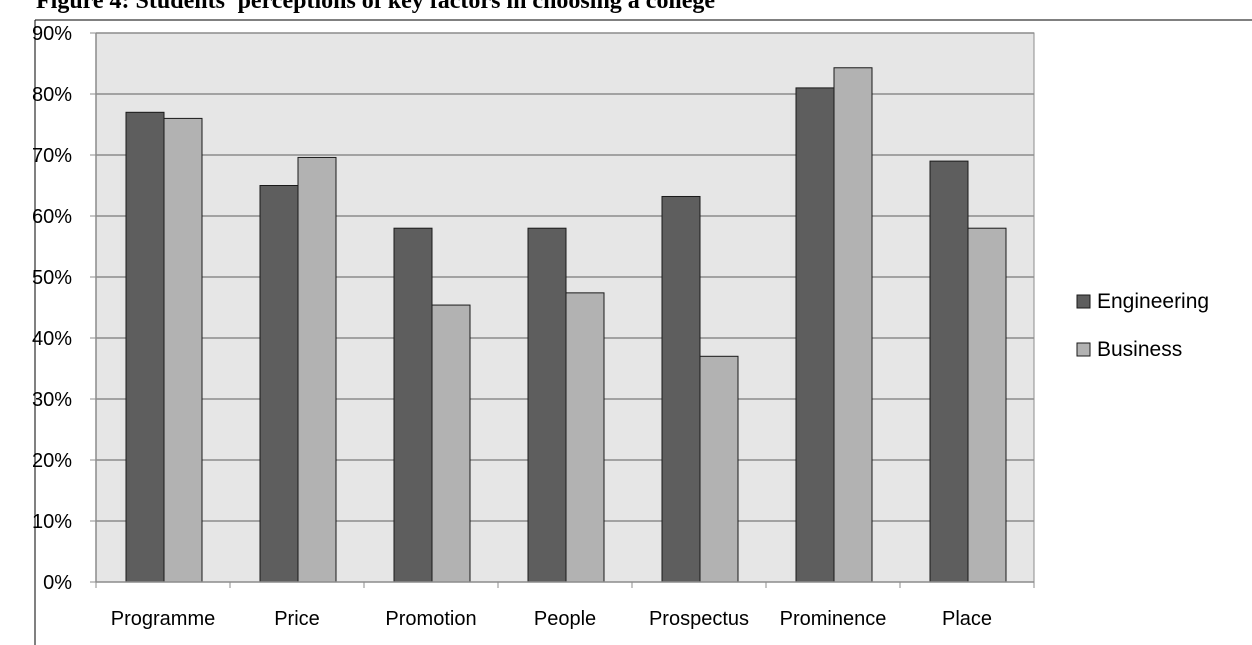 The height and width of the screenshot is (645, 1252). I want to click on y-tick-label: 40%, so click(52, 339).